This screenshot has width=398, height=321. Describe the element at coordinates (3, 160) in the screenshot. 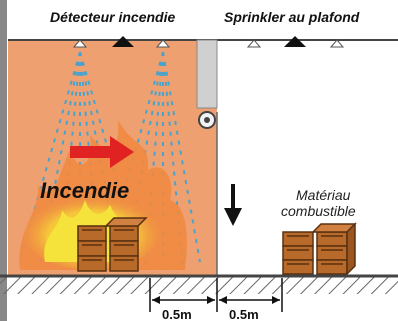

I see `left-edge-strip` at that location.